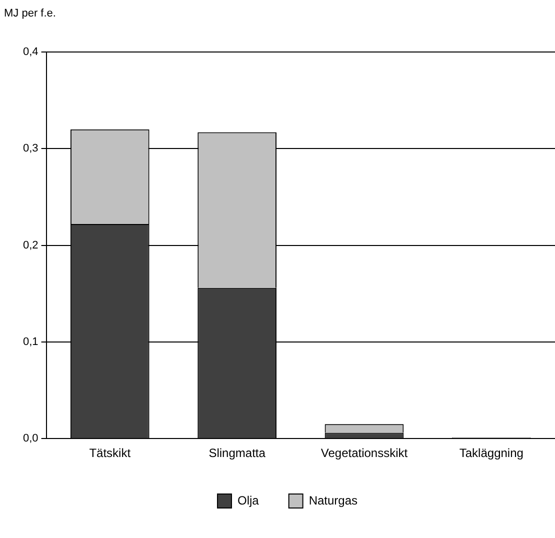 This screenshot has height=538, width=555. I want to click on x-tick-label: Tätskikt, so click(110, 453).